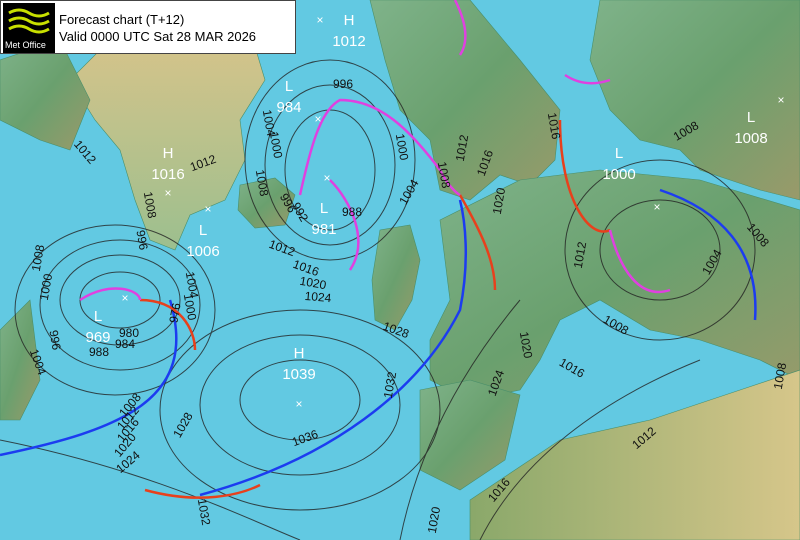 The width and height of the screenshot is (800, 540). What do you see at coordinates (554, 126) in the screenshot?
I see `isobar-label: 1016` at bounding box center [554, 126].